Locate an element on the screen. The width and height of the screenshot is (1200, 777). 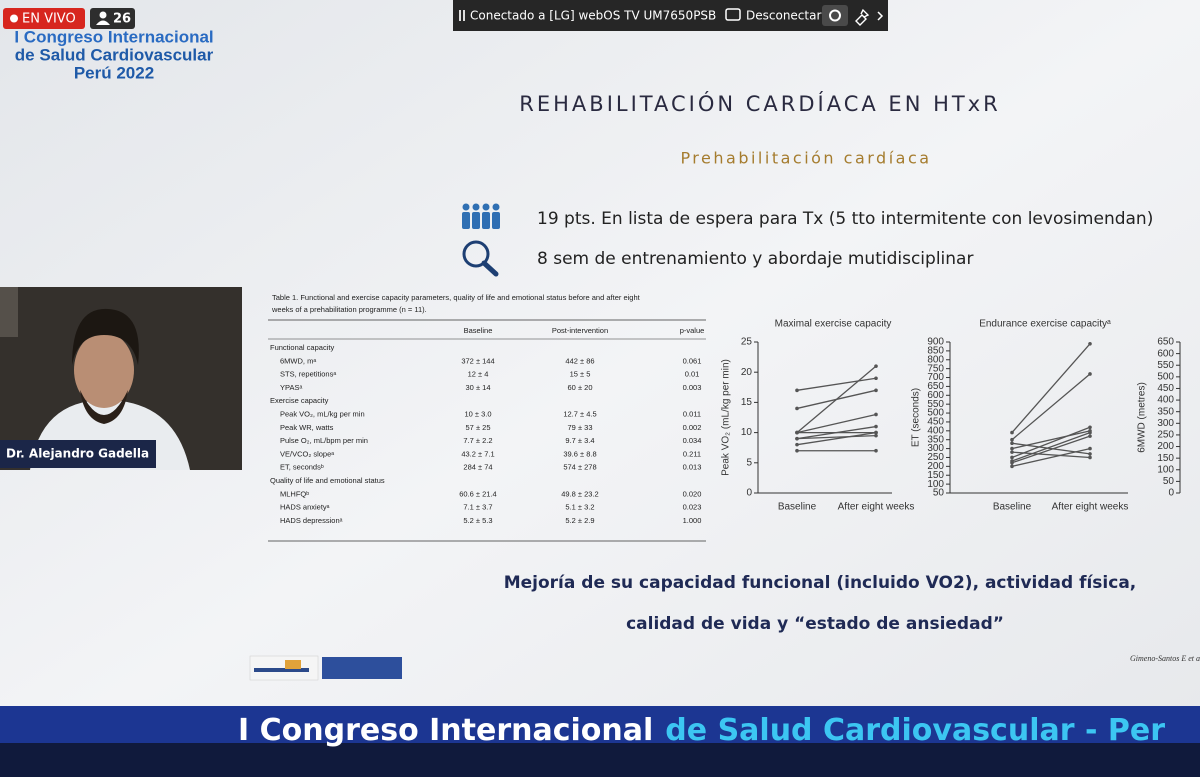
presenter-label is located at coordinates (78, 454).